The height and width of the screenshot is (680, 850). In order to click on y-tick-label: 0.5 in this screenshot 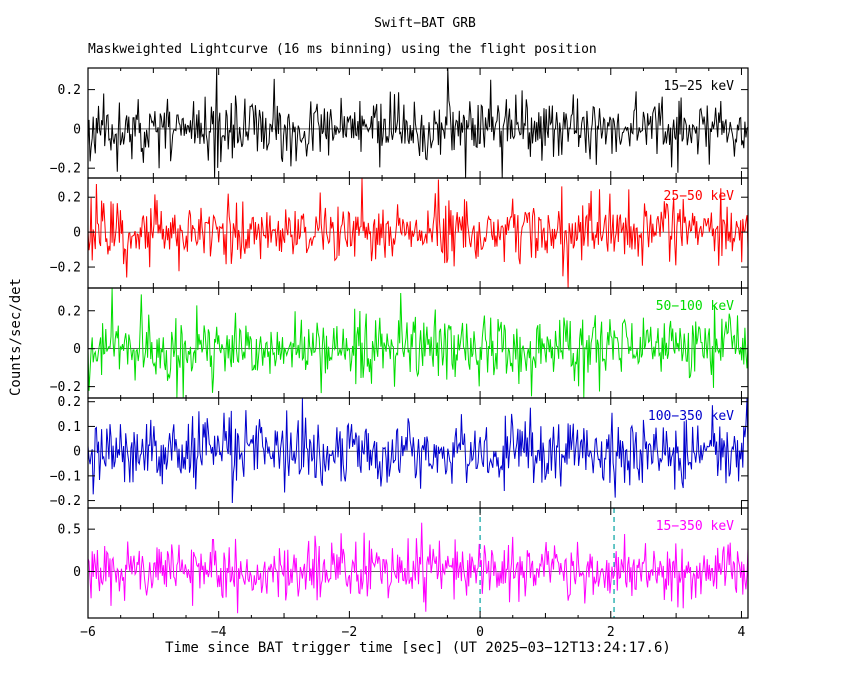, I will do `click(69, 530)`.